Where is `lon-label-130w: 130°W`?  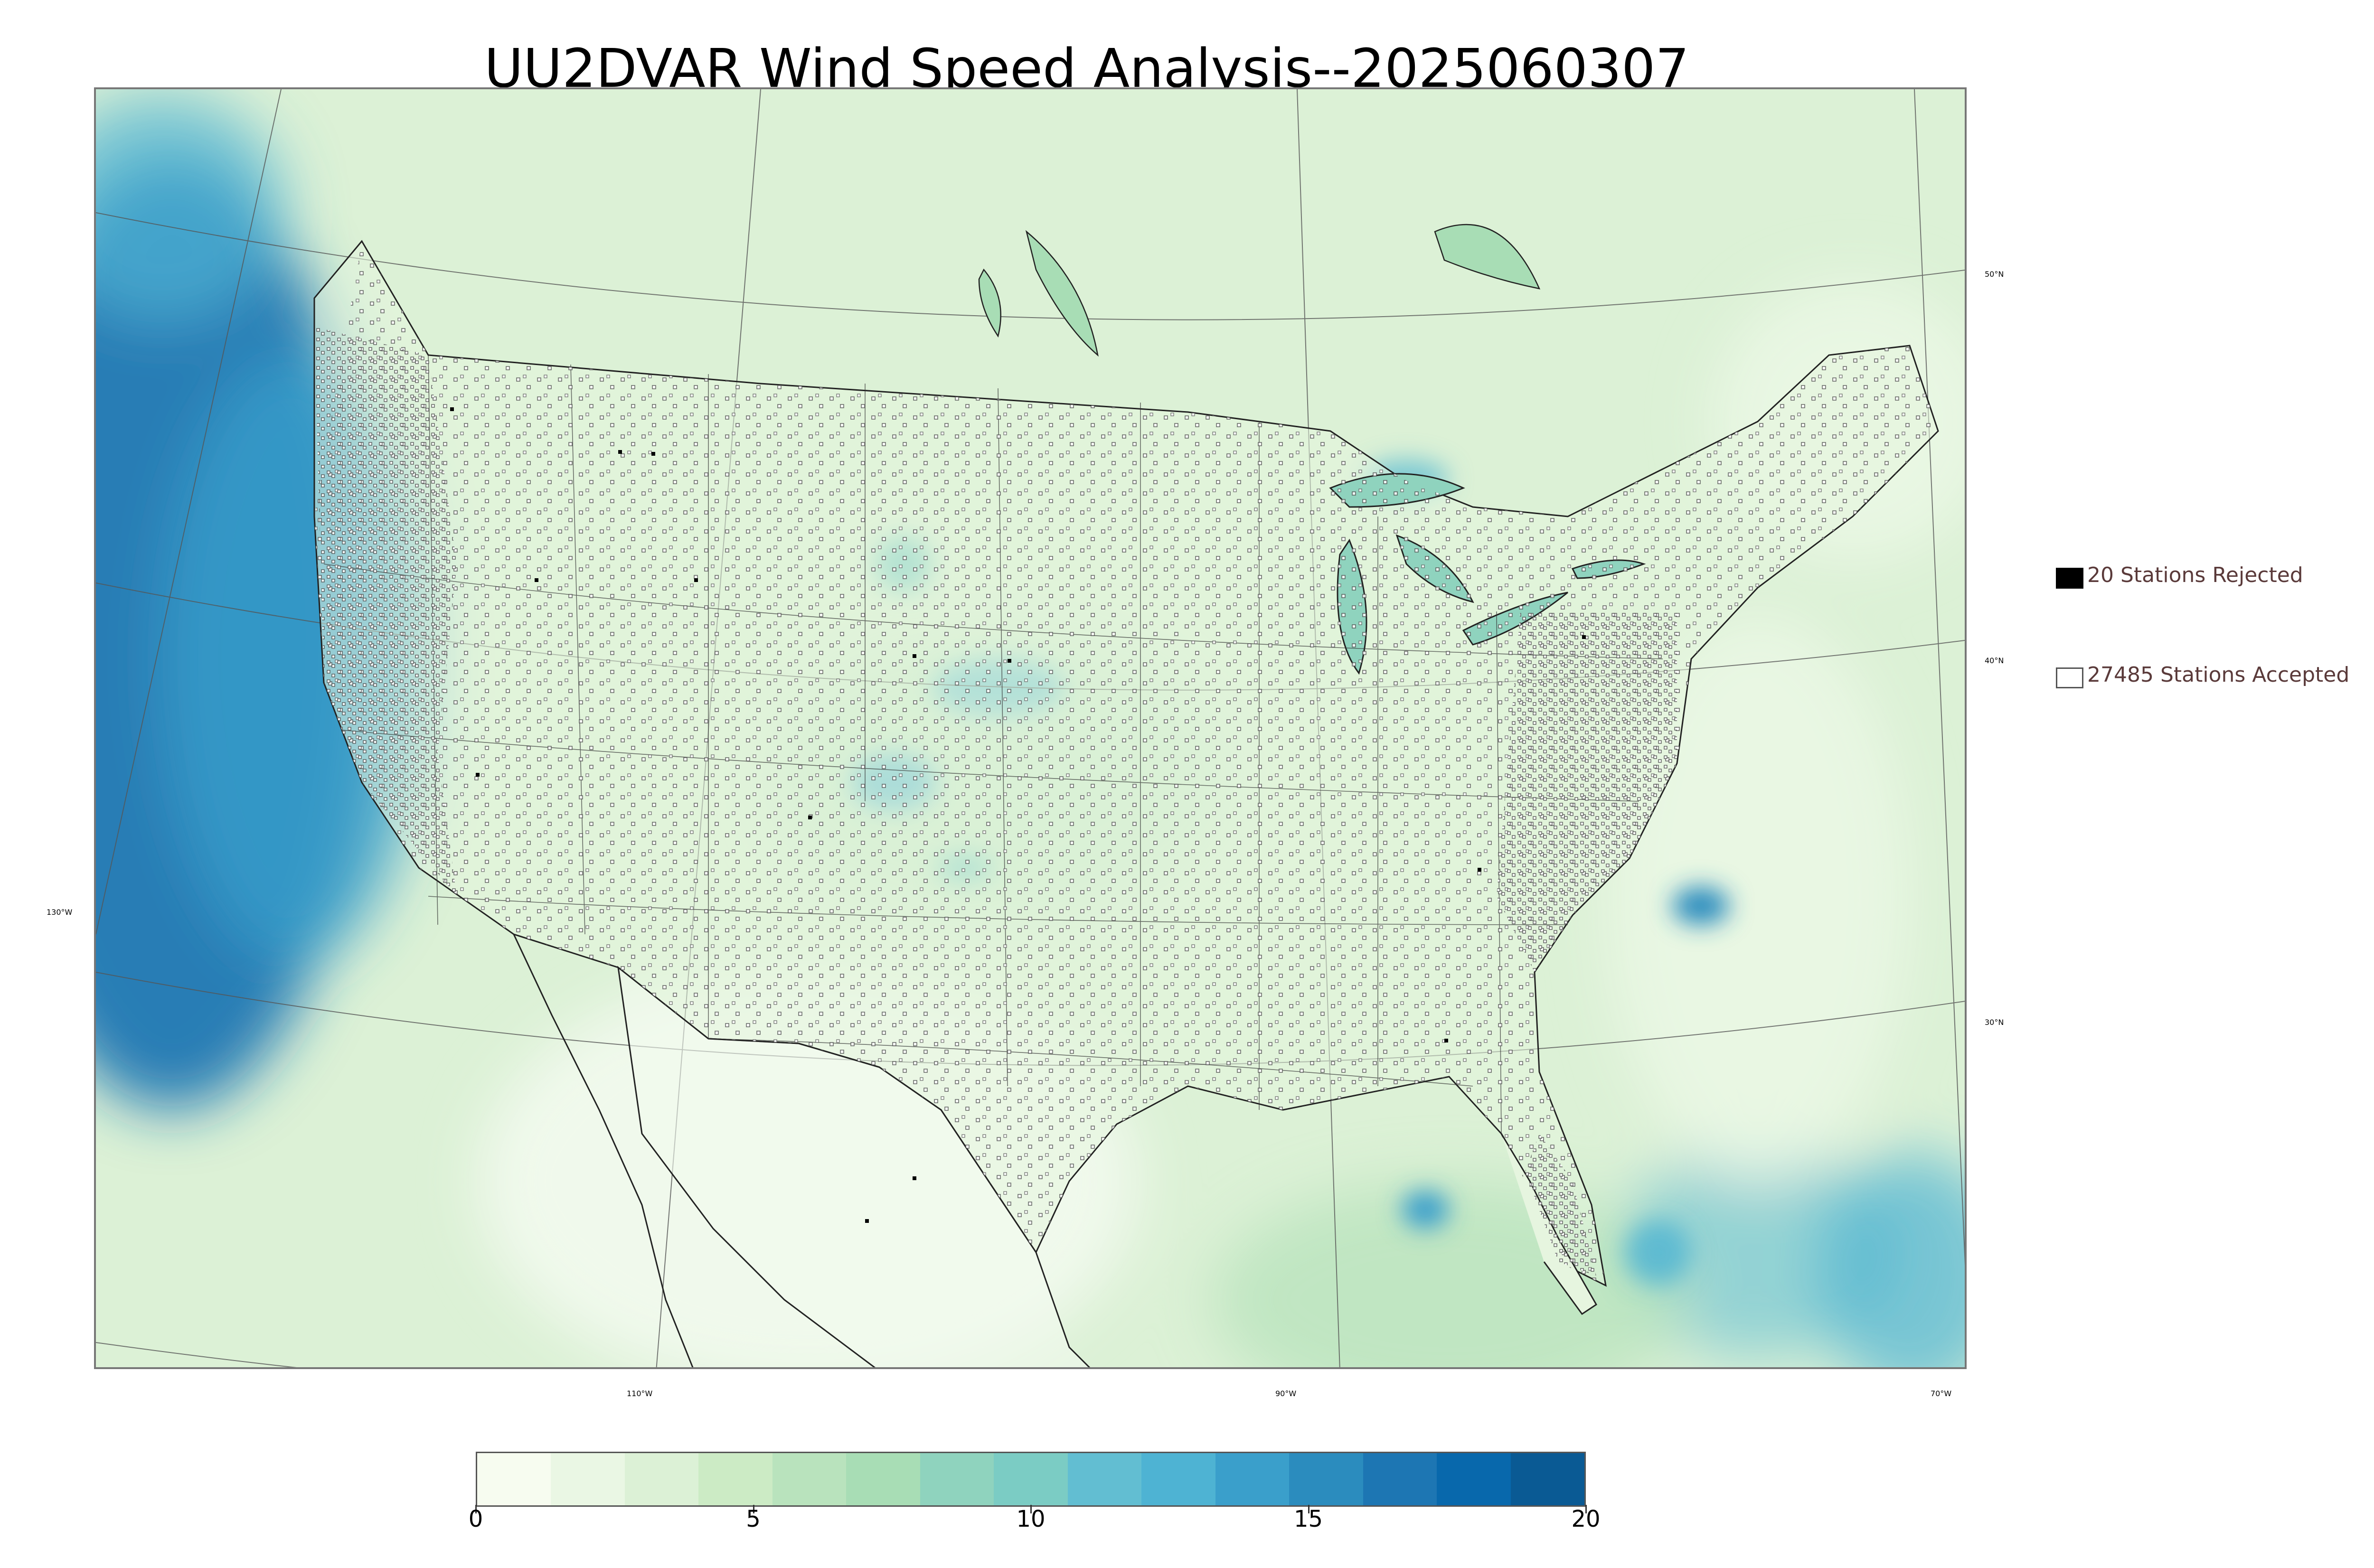 lon-label-130w: 130°W is located at coordinates (60, 913).